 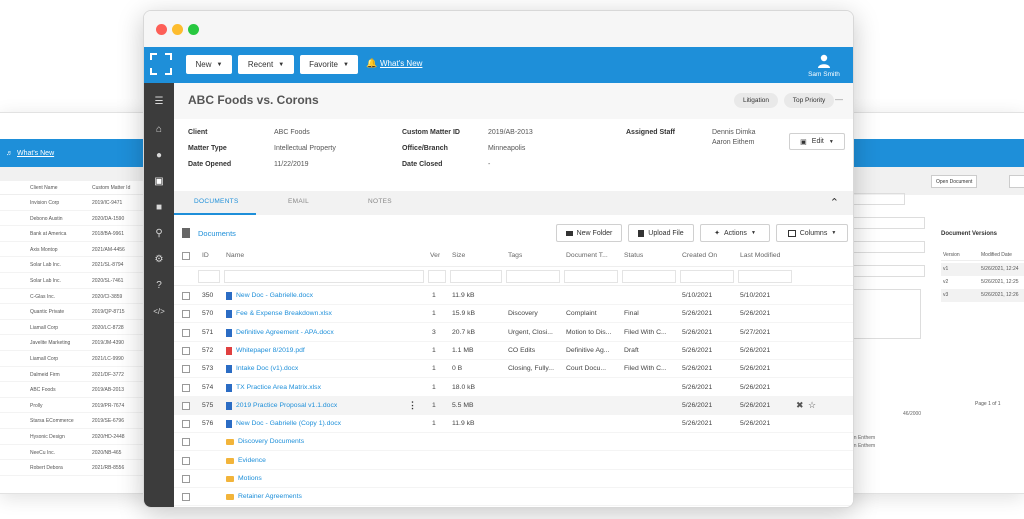 What do you see at coordinates (159, 101) in the screenshot?
I see `menu-icon: ☰` at bounding box center [159, 101].